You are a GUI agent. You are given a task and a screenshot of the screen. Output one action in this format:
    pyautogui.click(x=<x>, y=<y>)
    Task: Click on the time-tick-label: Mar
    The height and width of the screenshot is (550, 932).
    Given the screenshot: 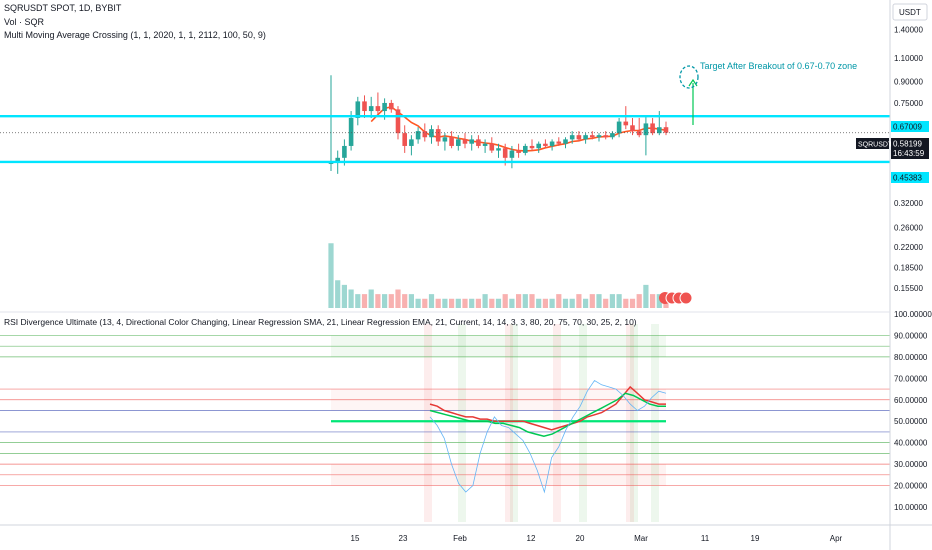 What is the action you would take?
    pyautogui.click(x=641, y=538)
    